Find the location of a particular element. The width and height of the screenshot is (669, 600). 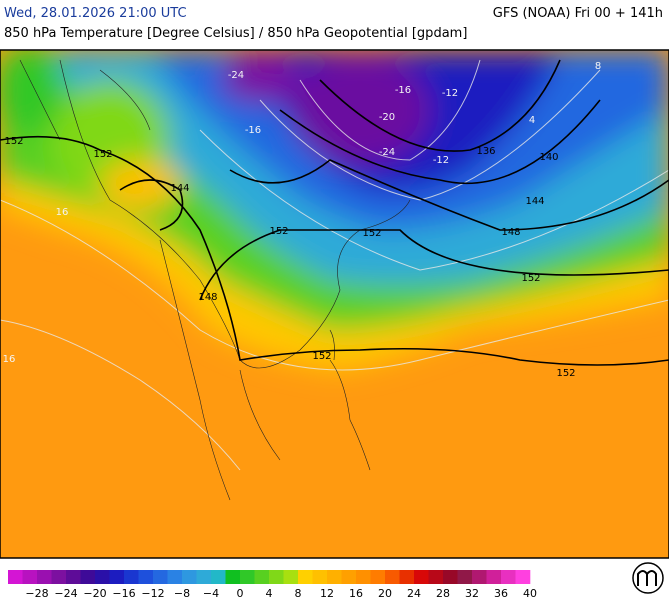

model-run: GFS (NOAA) Fri 00 + 141h is located at coordinates (577, 13).